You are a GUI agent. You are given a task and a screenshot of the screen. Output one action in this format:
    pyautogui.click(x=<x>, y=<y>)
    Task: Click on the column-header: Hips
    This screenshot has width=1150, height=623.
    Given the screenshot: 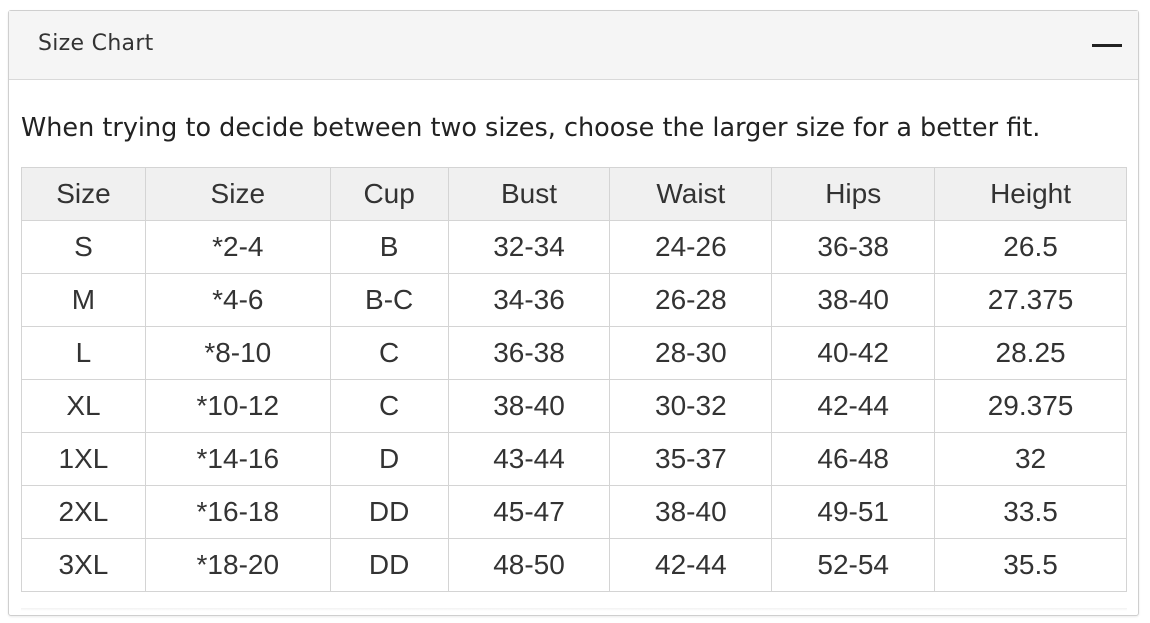 What is the action you would take?
    pyautogui.click(x=853, y=194)
    